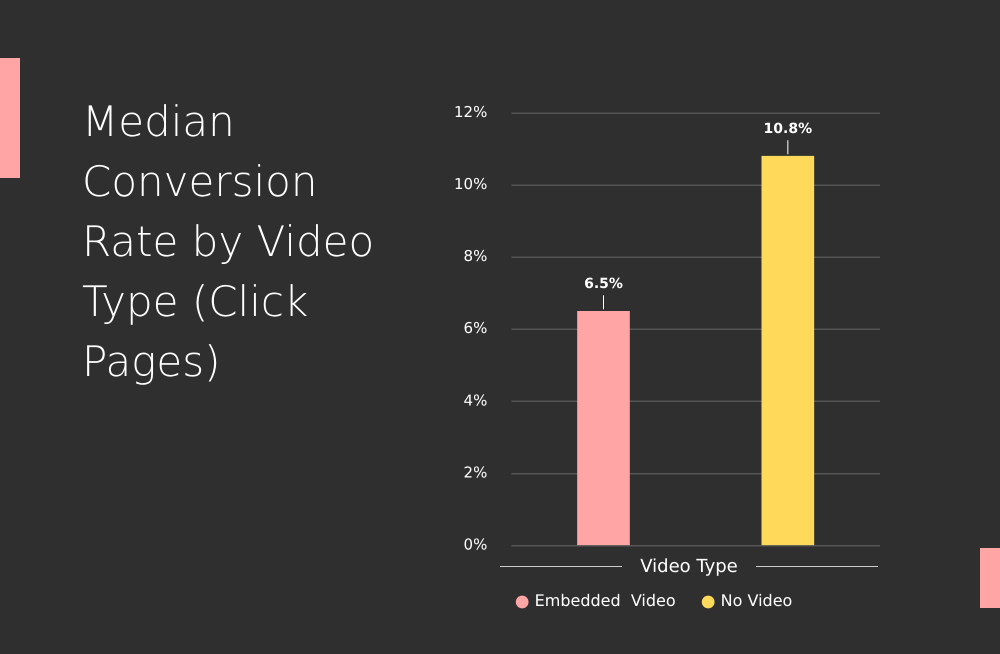 Image resolution: width=1000 pixels, height=654 pixels. I want to click on data-label: 10.8%, so click(788, 128).